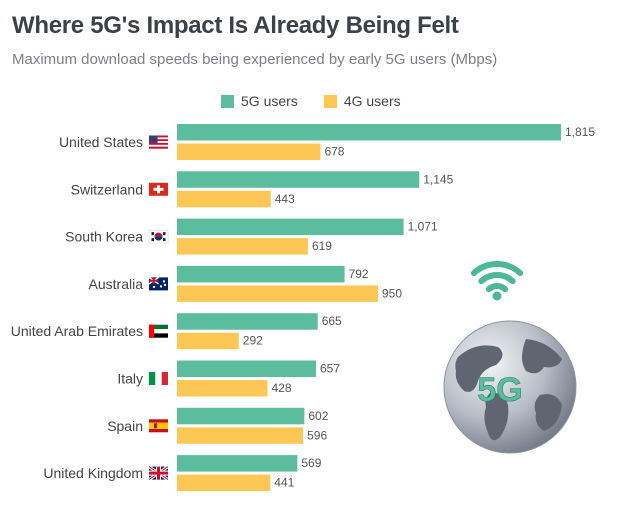 This screenshot has height=517, width=618. I want to click on category-label: United Arab Emirates, so click(77, 331).